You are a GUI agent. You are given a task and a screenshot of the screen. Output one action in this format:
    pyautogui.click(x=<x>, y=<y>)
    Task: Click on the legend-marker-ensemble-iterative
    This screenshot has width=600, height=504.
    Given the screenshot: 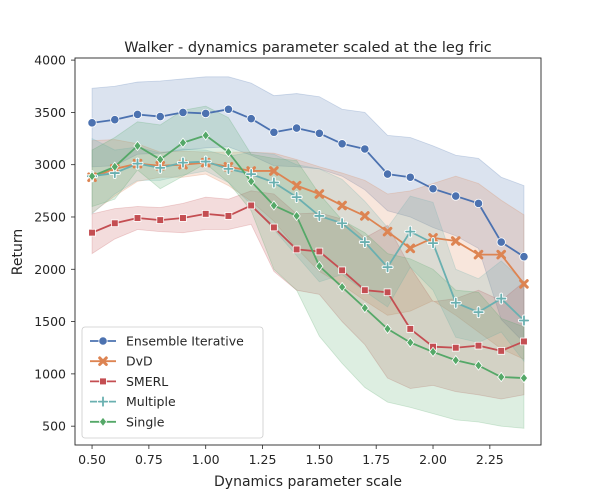 What is the action you would take?
    pyautogui.click(x=103, y=341)
    